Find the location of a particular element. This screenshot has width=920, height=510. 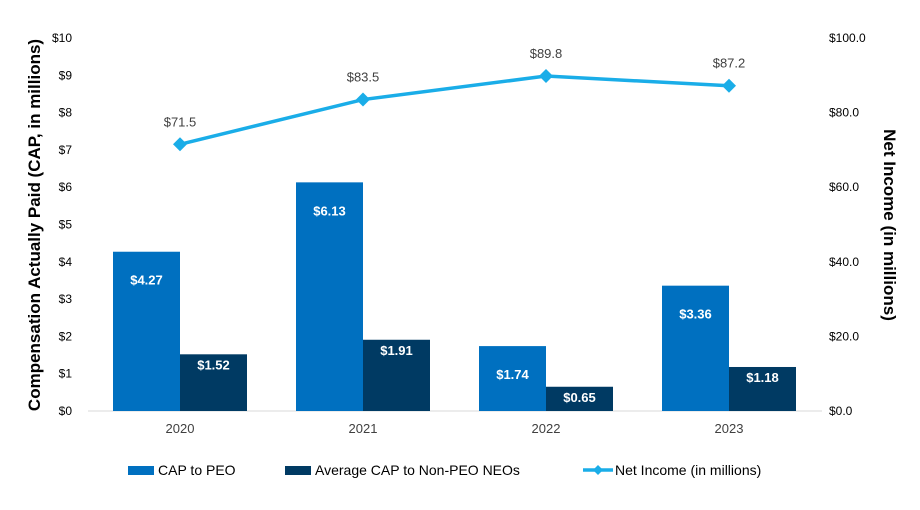

y-tick-label: $2 is located at coordinates (66, 336).